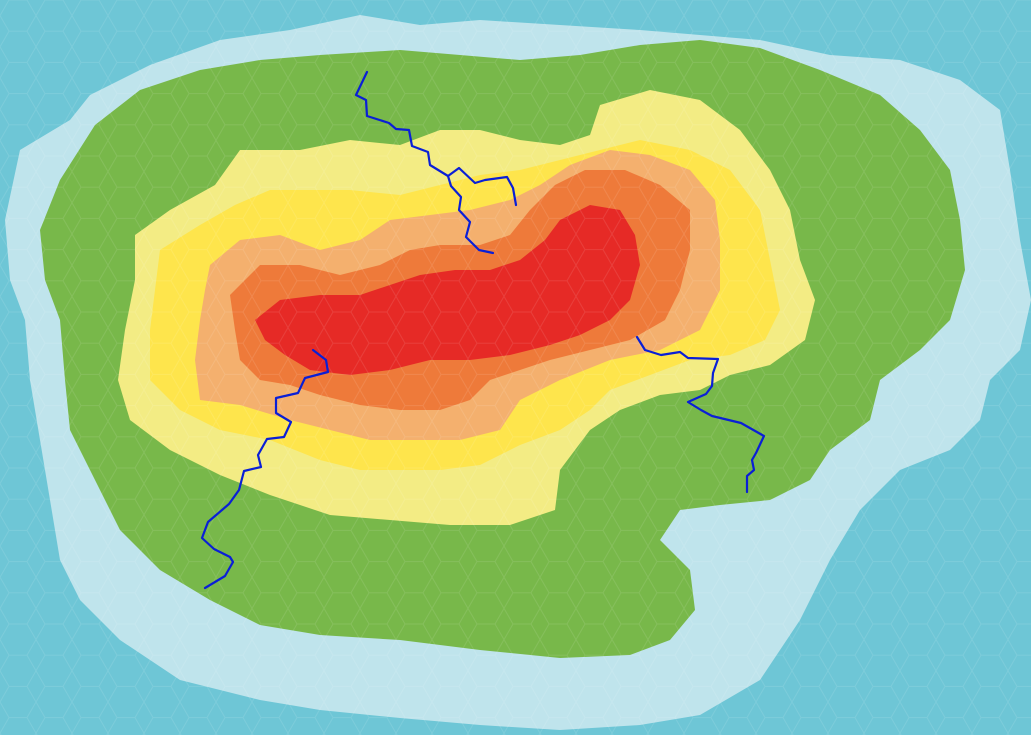 The image size is (1031, 735). I want to click on east-river, so click(700, 414).